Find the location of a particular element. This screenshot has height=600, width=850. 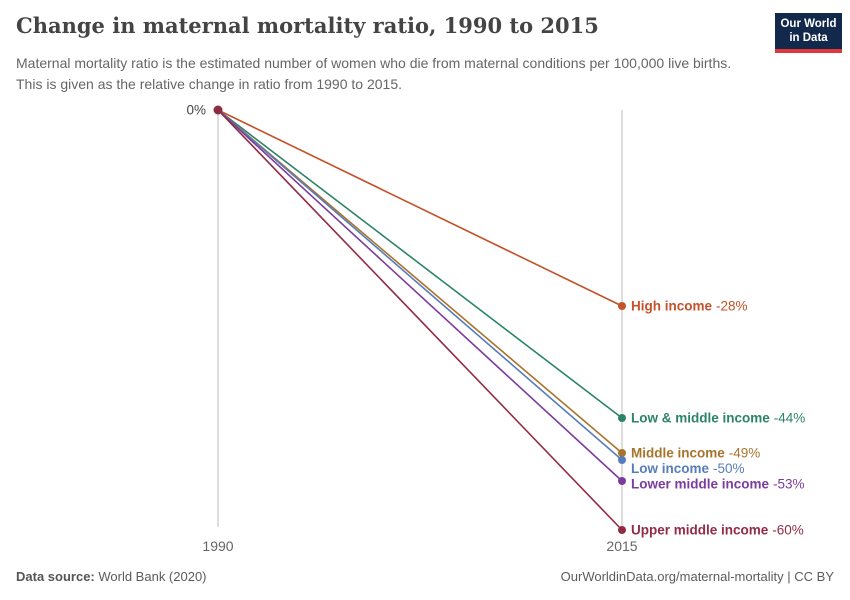

series-label-middle-income: Middle income -49% is located at coordinates (695, 453).